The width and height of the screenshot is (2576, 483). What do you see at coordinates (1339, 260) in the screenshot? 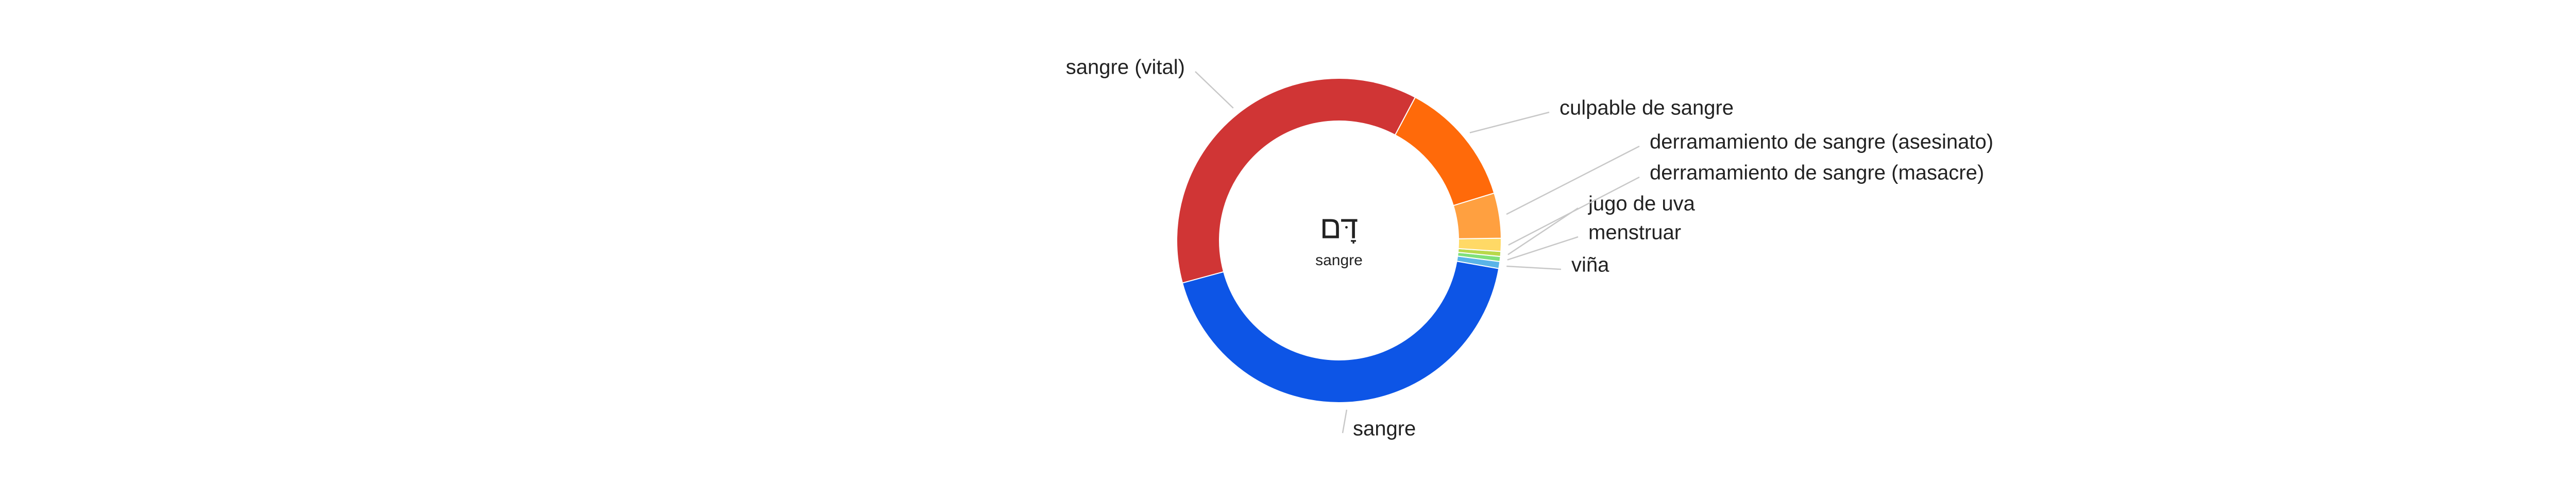
I see `chart-subtitle: sangre` at bounding box center [1339, 260].